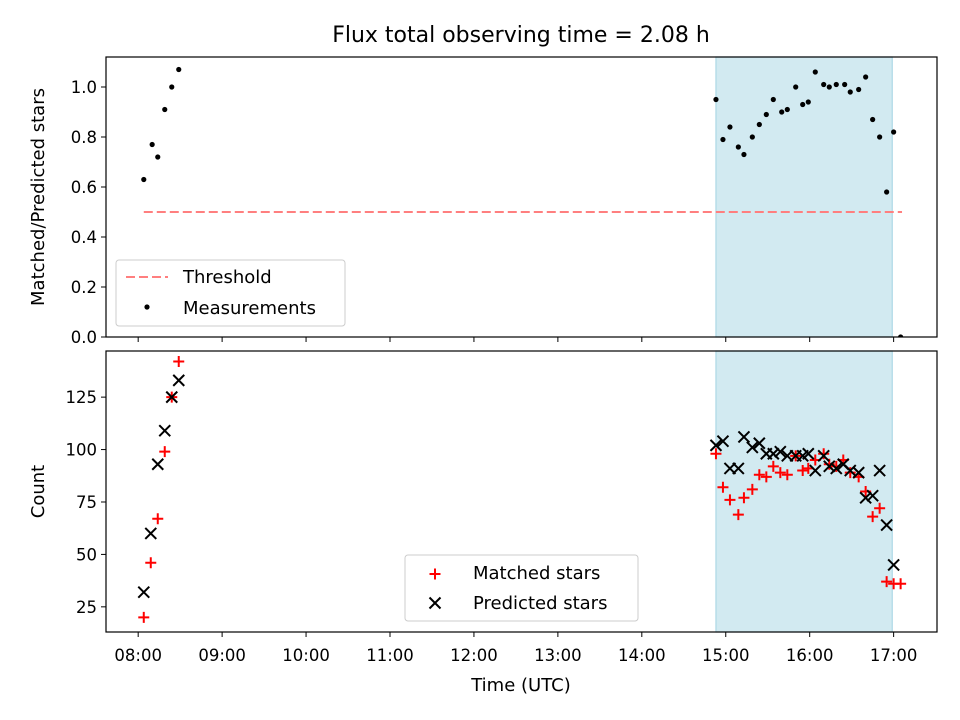 Image resolution: width=960 pixels, height=720 pixels. Describe the element at coordinates (249, 308) in the screenshot. I see `legend-measurements-label: Measurements` at that location.